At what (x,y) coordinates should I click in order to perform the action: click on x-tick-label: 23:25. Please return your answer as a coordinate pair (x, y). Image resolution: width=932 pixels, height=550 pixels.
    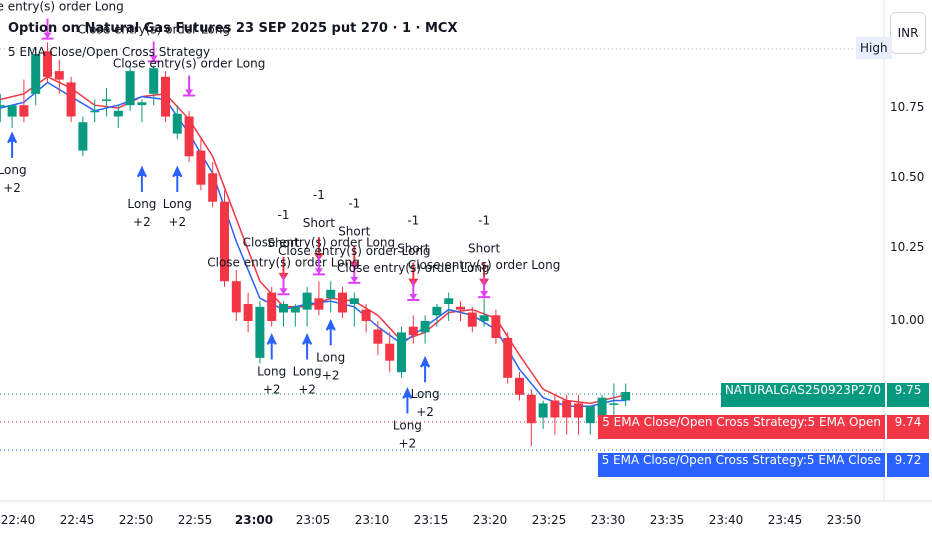
    Looking at the image, I should click on (549, 520).